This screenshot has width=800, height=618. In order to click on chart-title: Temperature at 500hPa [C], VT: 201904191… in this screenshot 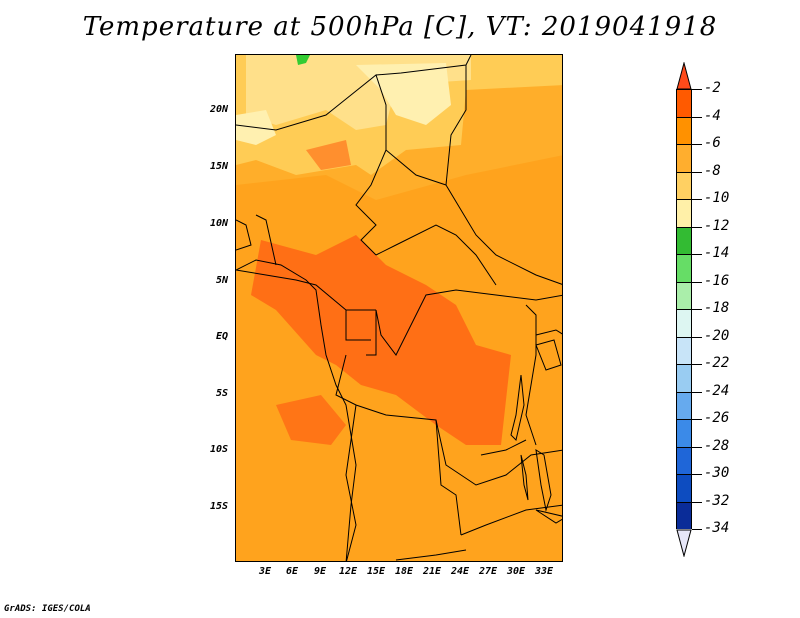, I will do `click(400, 27)`.